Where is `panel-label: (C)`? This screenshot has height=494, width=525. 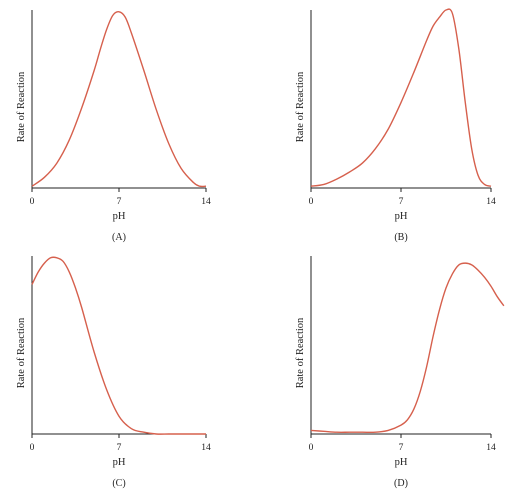 panel-label: (C) is located at coordinates (118, 483).